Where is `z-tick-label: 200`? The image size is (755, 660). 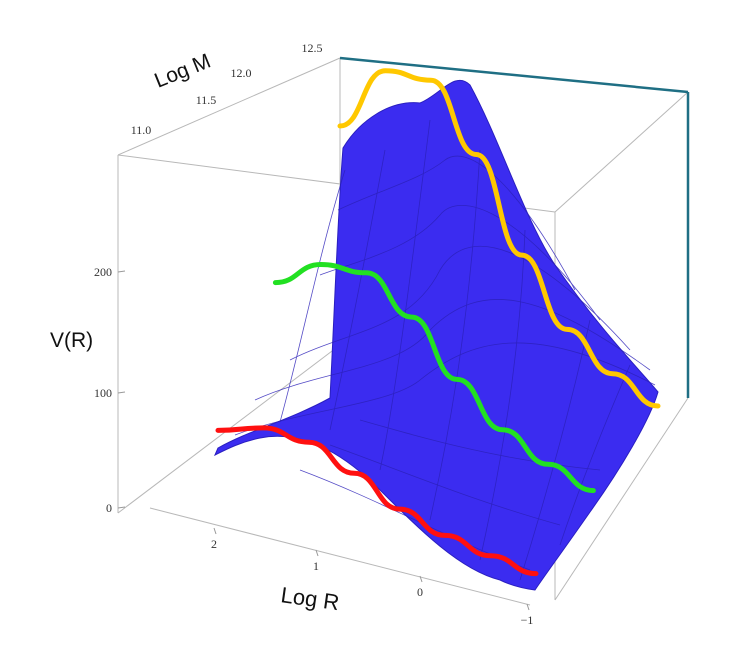 z-tick-label: 200 is located at coordinates (103, 272).